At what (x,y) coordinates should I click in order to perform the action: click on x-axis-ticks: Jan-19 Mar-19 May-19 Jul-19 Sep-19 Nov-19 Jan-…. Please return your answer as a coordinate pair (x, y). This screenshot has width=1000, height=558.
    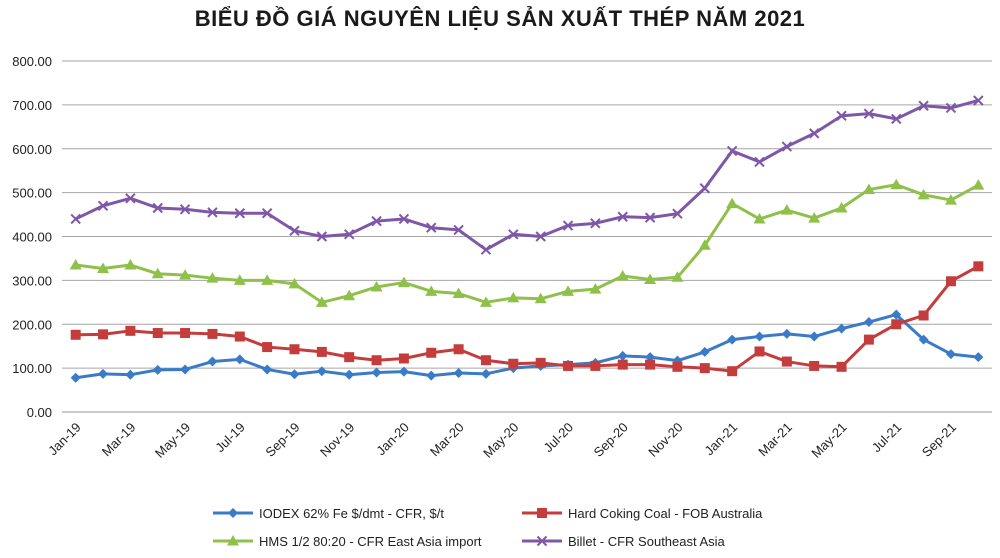
    Looking at the image, I should click on (502, 440).